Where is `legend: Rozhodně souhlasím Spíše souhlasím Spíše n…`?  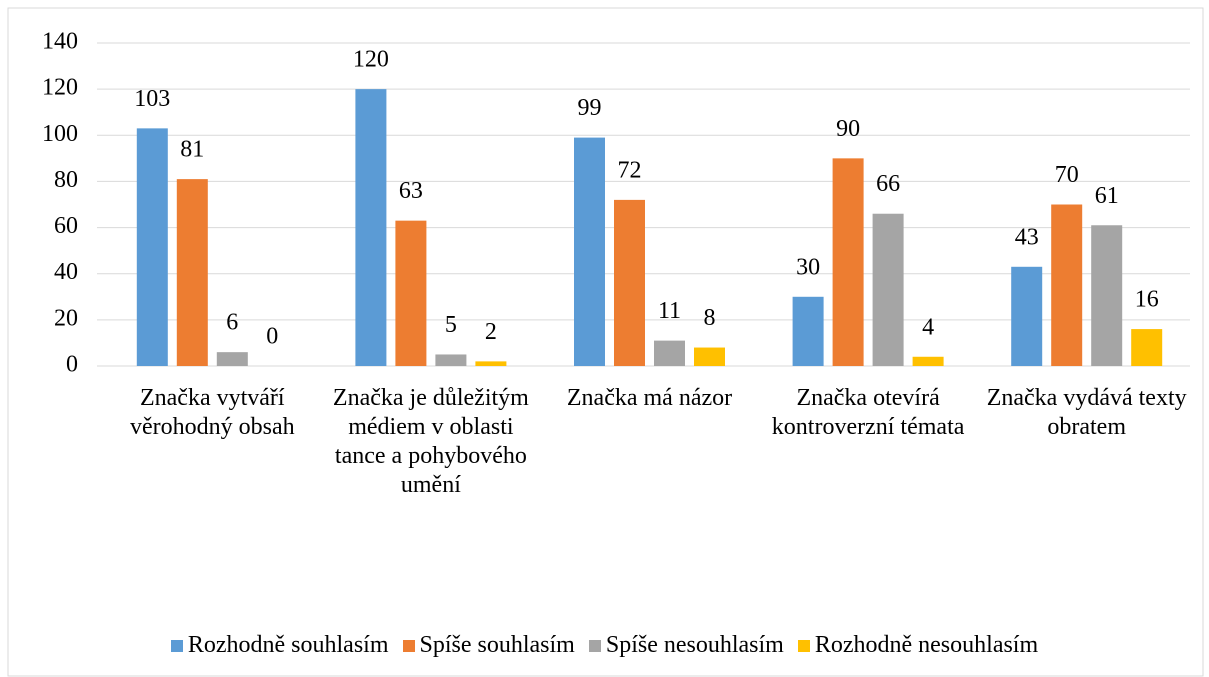 legend: Rozhodně souhlasím Spíše souhlasím Spíše n… is located at coordinates (604, 645).